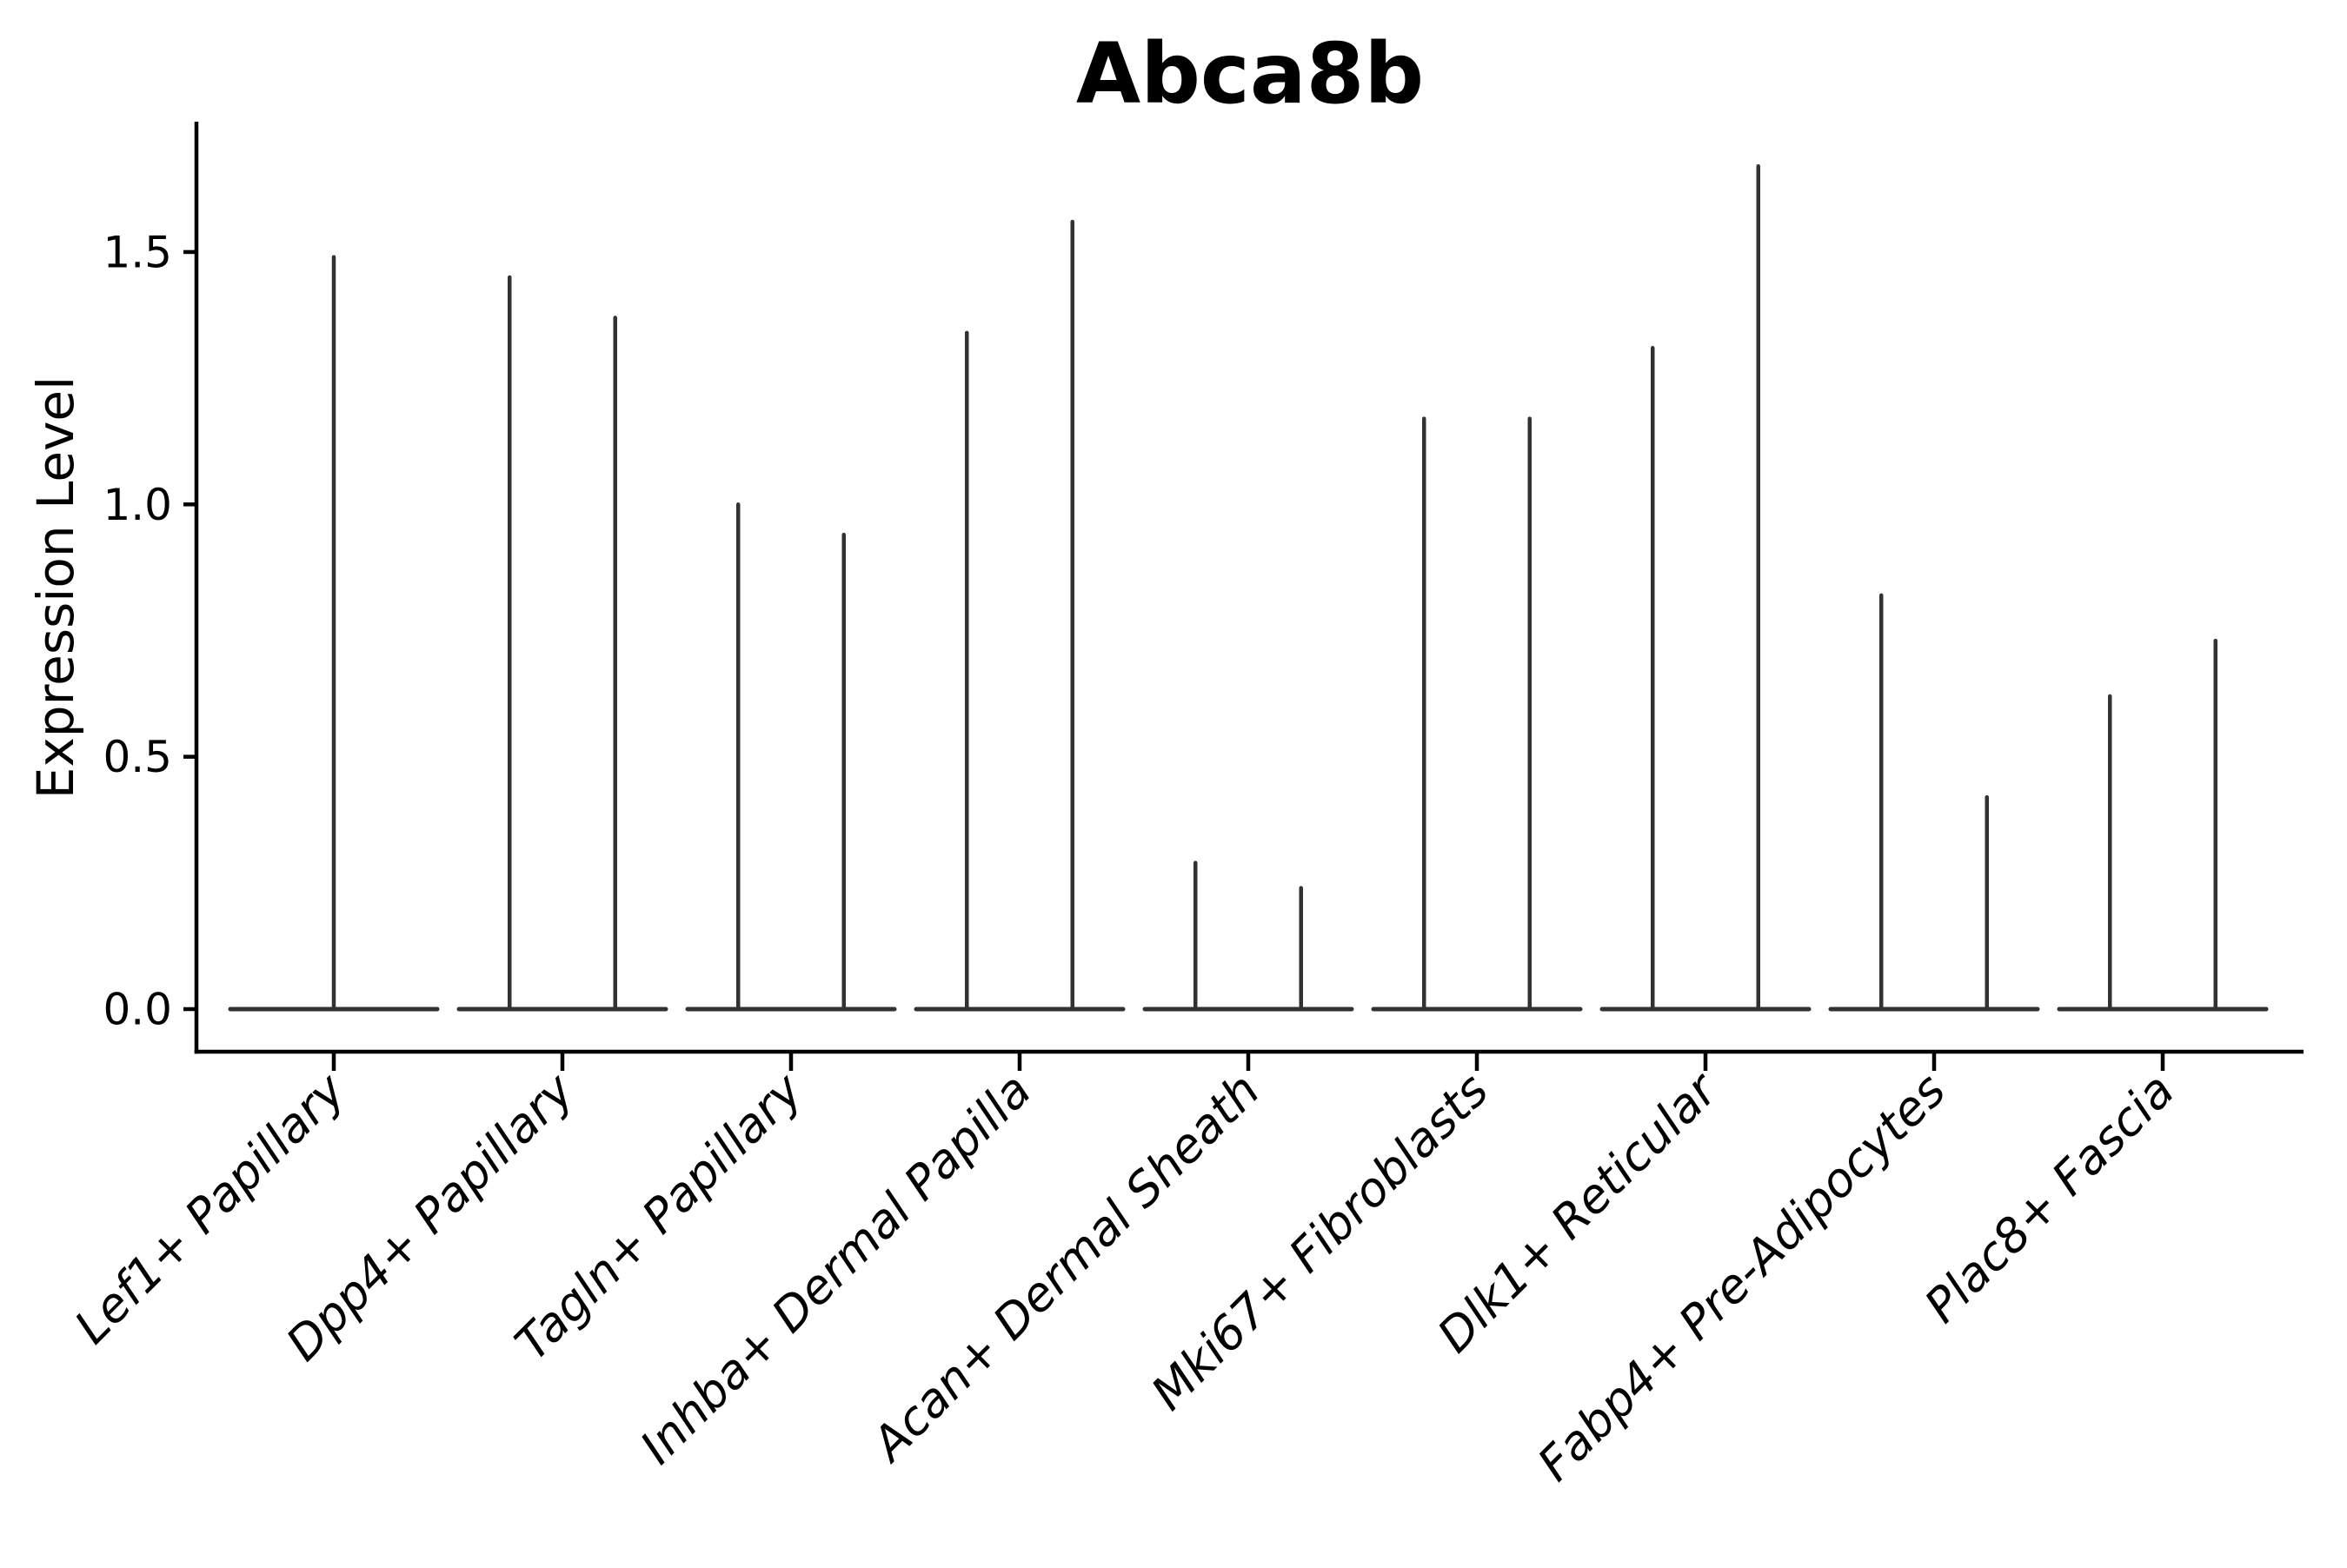 This screenshot has height=1568, width=2347. I want to click on y-axis-label: Expression Level, so click(56, 587).